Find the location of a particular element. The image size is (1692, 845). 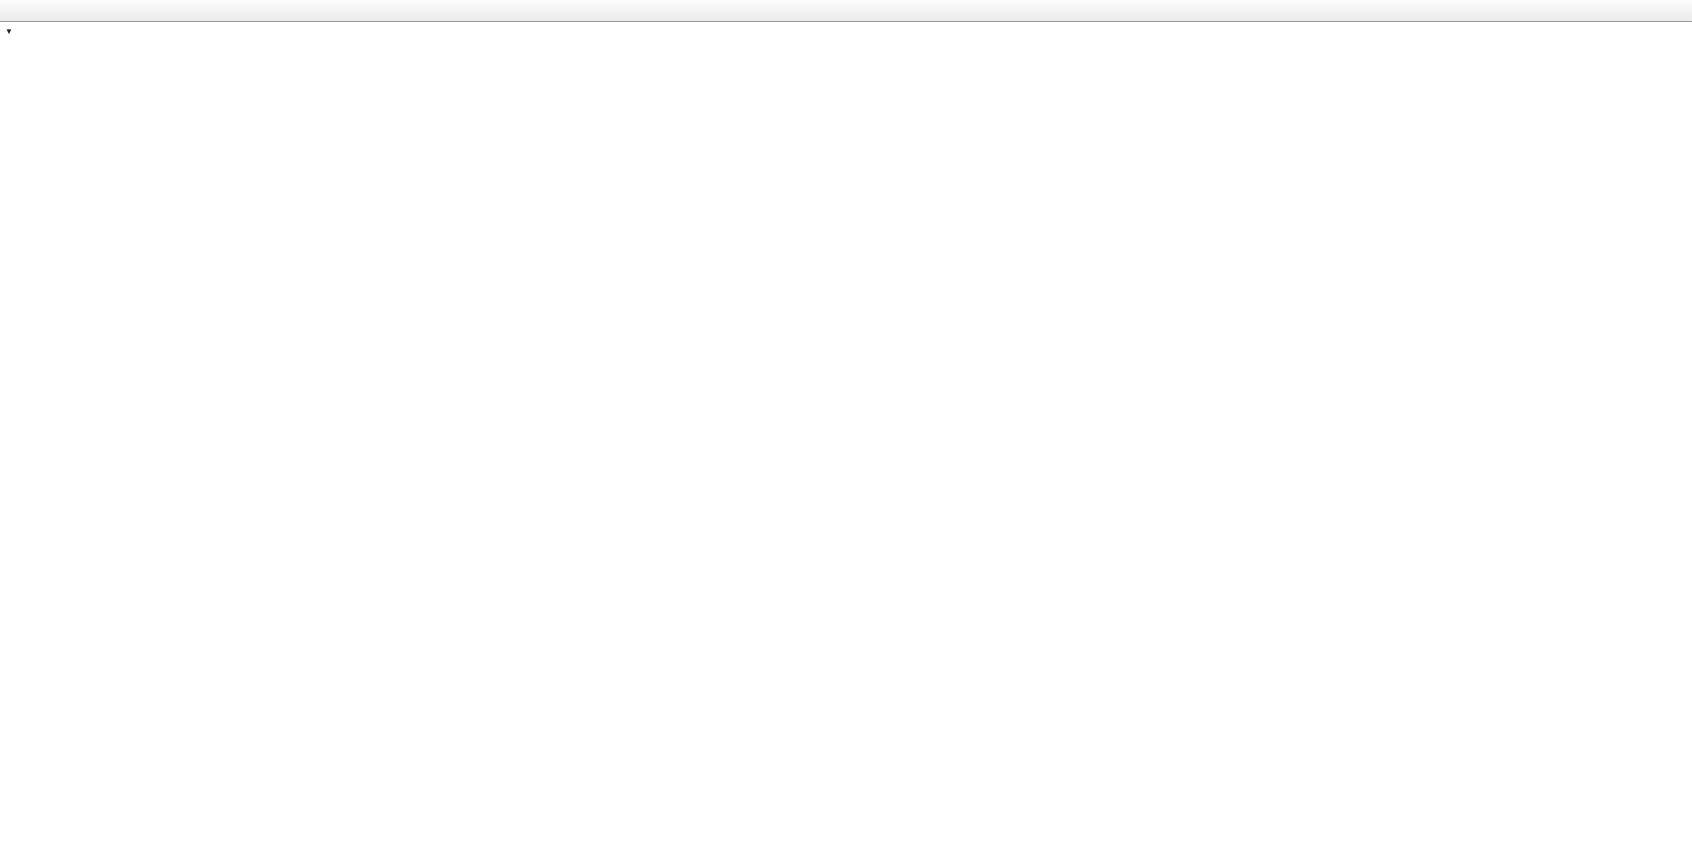

chart-title: ▼ is located at coordinates (24, 31).